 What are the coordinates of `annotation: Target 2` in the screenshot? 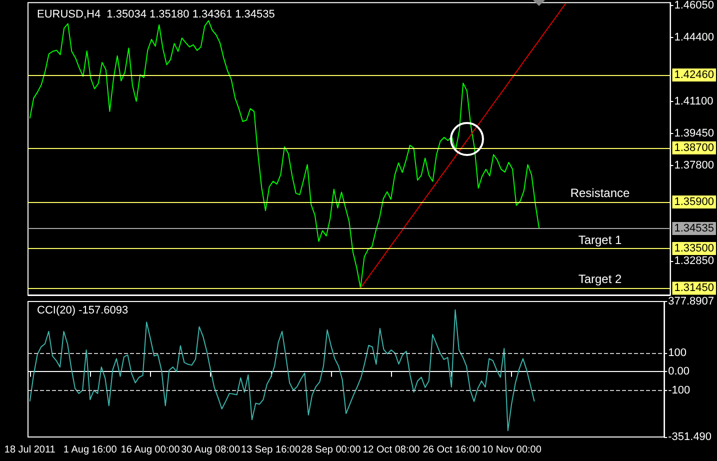 It's located at (600, 279).